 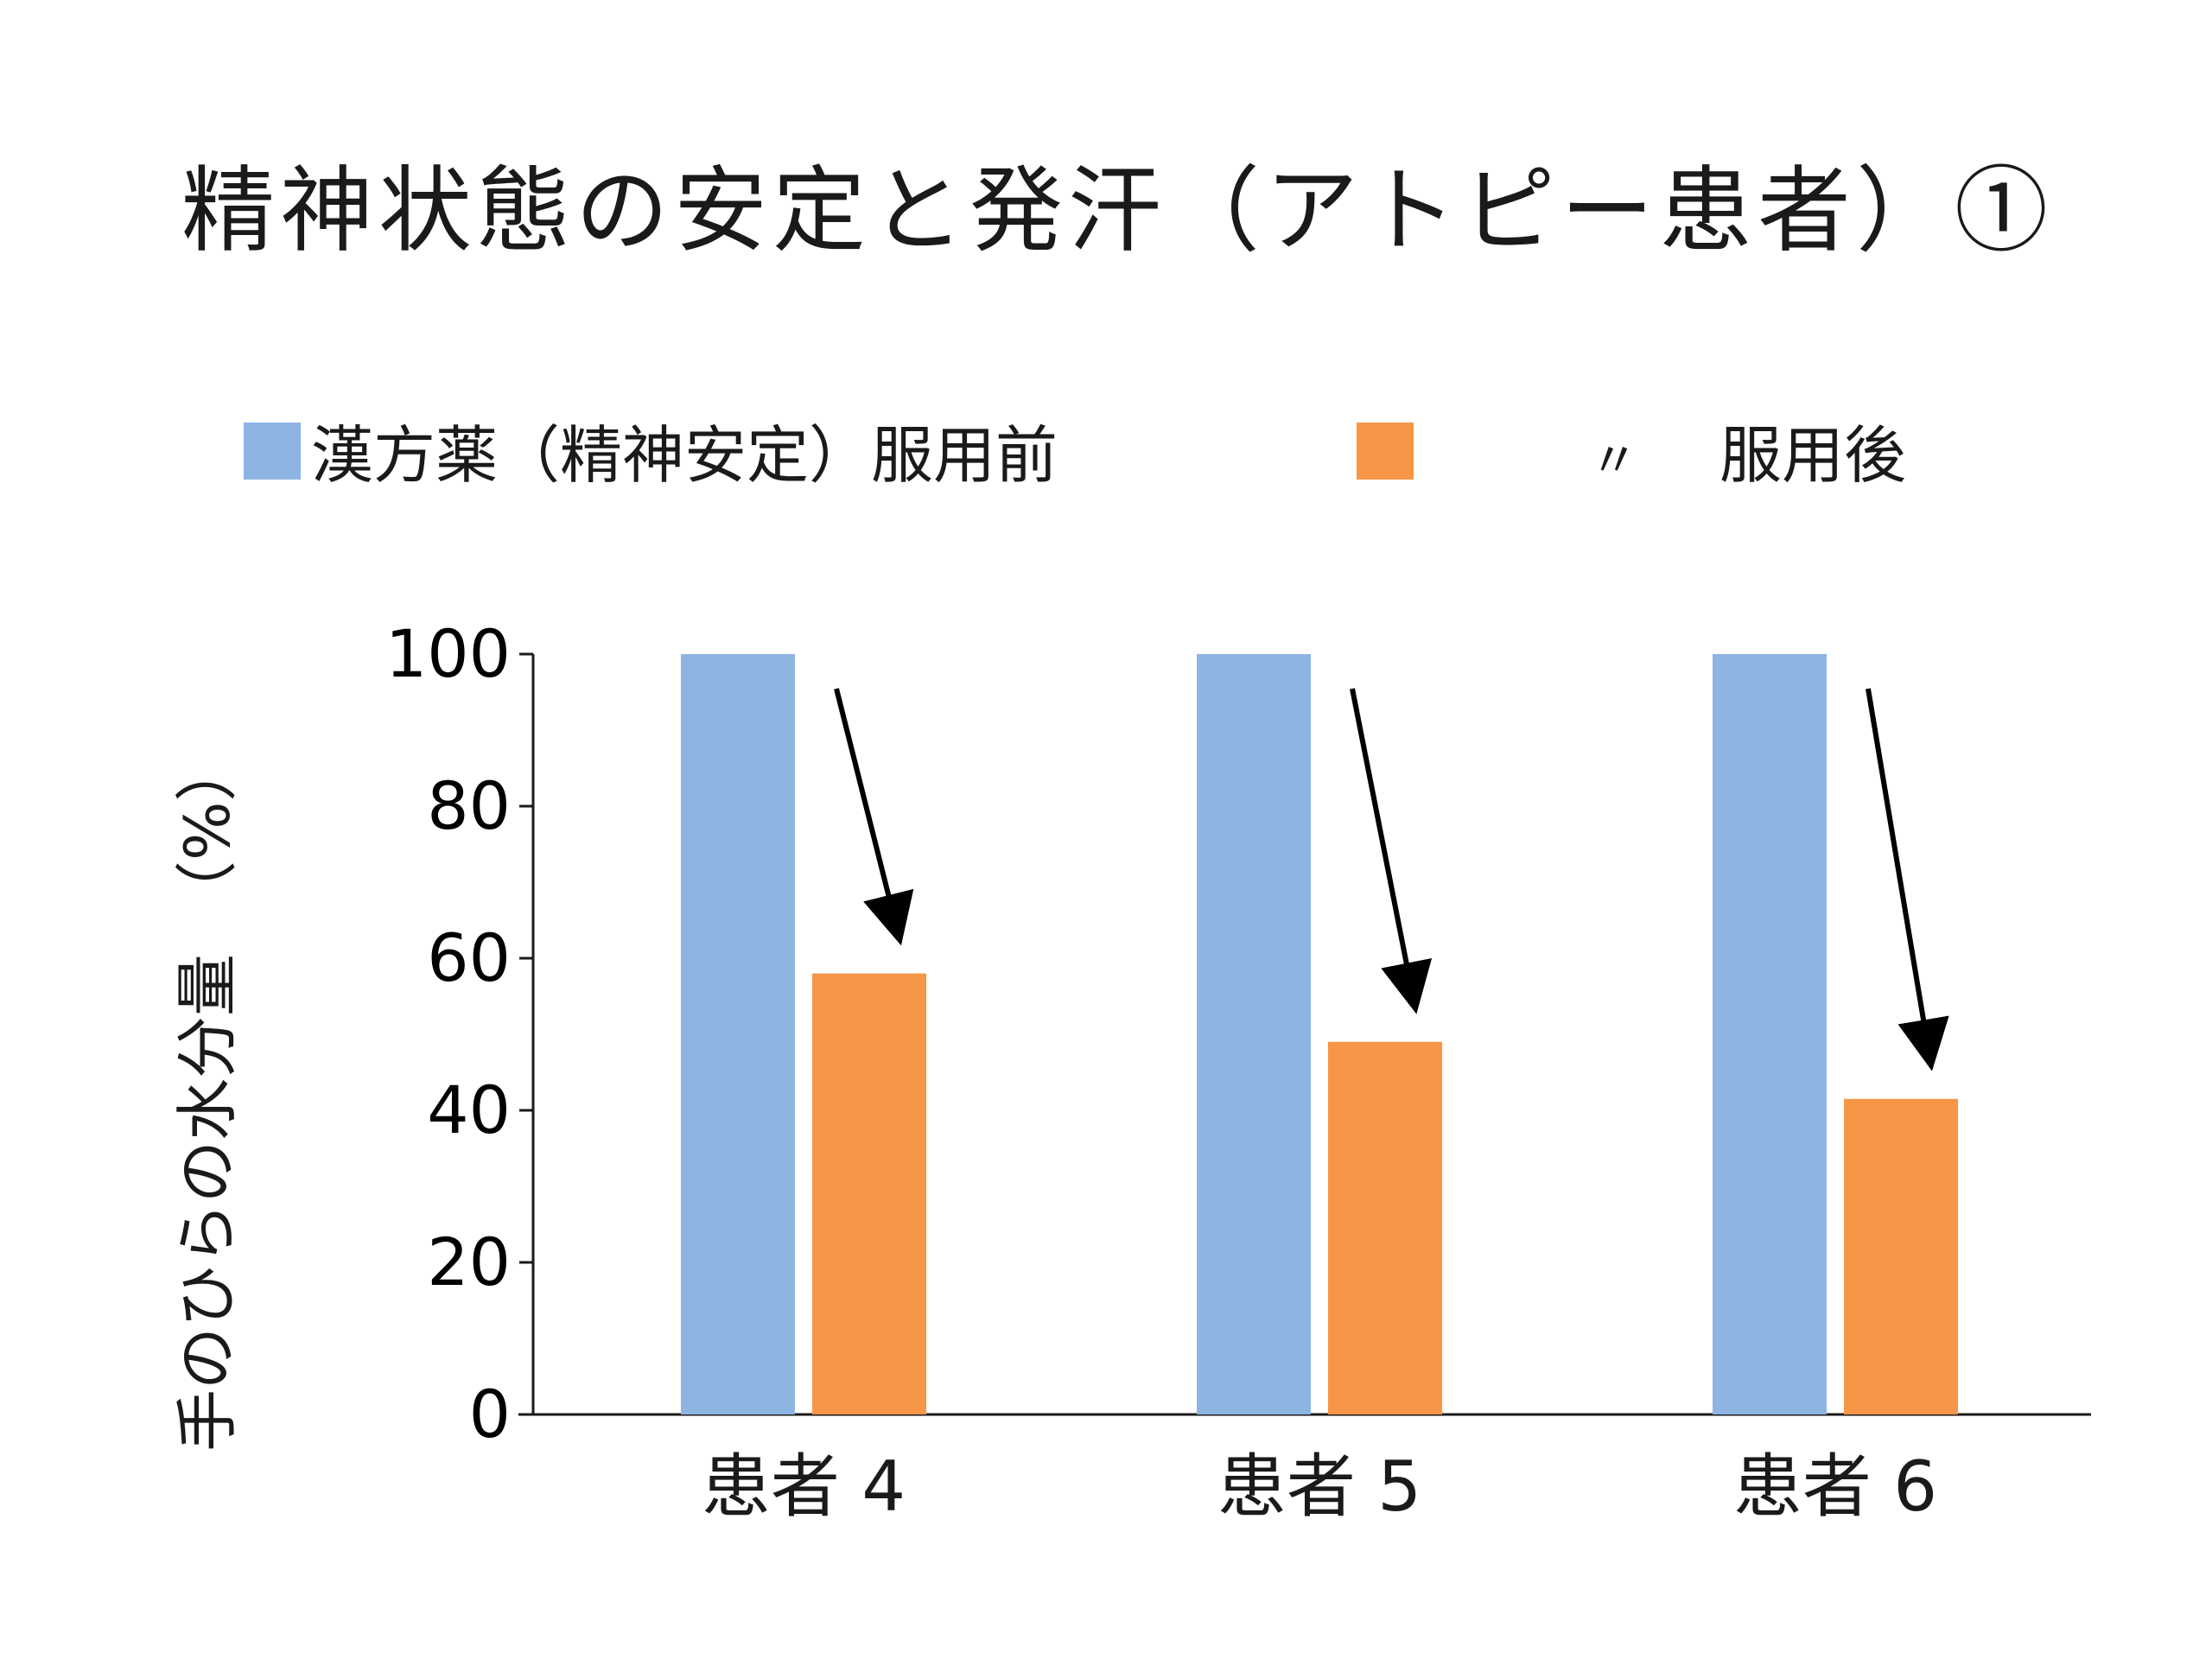 I want to click on x-tick-label: 患者 5, so click(x=1319, y=1486).